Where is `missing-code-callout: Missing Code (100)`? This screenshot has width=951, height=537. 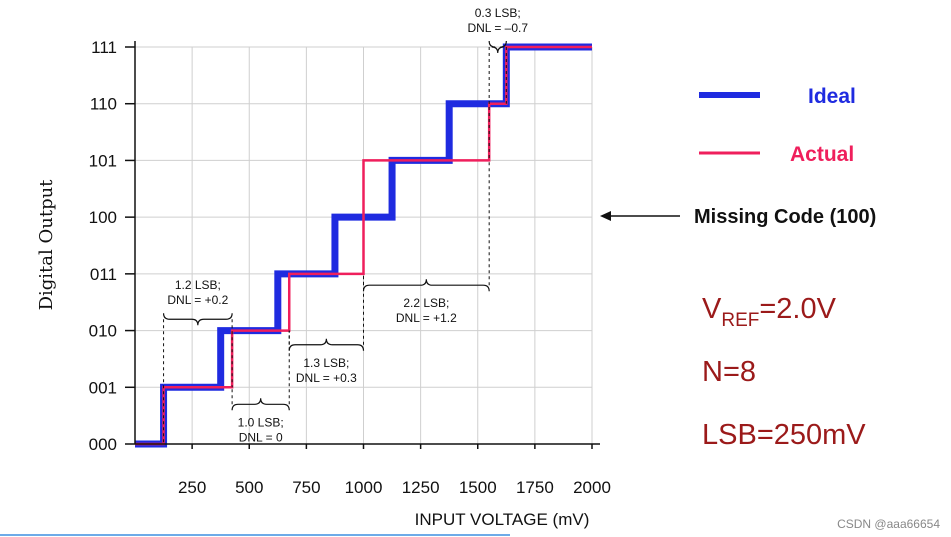
missing-code-callout: Missing Code (100) is located at coordinates (738, 217).